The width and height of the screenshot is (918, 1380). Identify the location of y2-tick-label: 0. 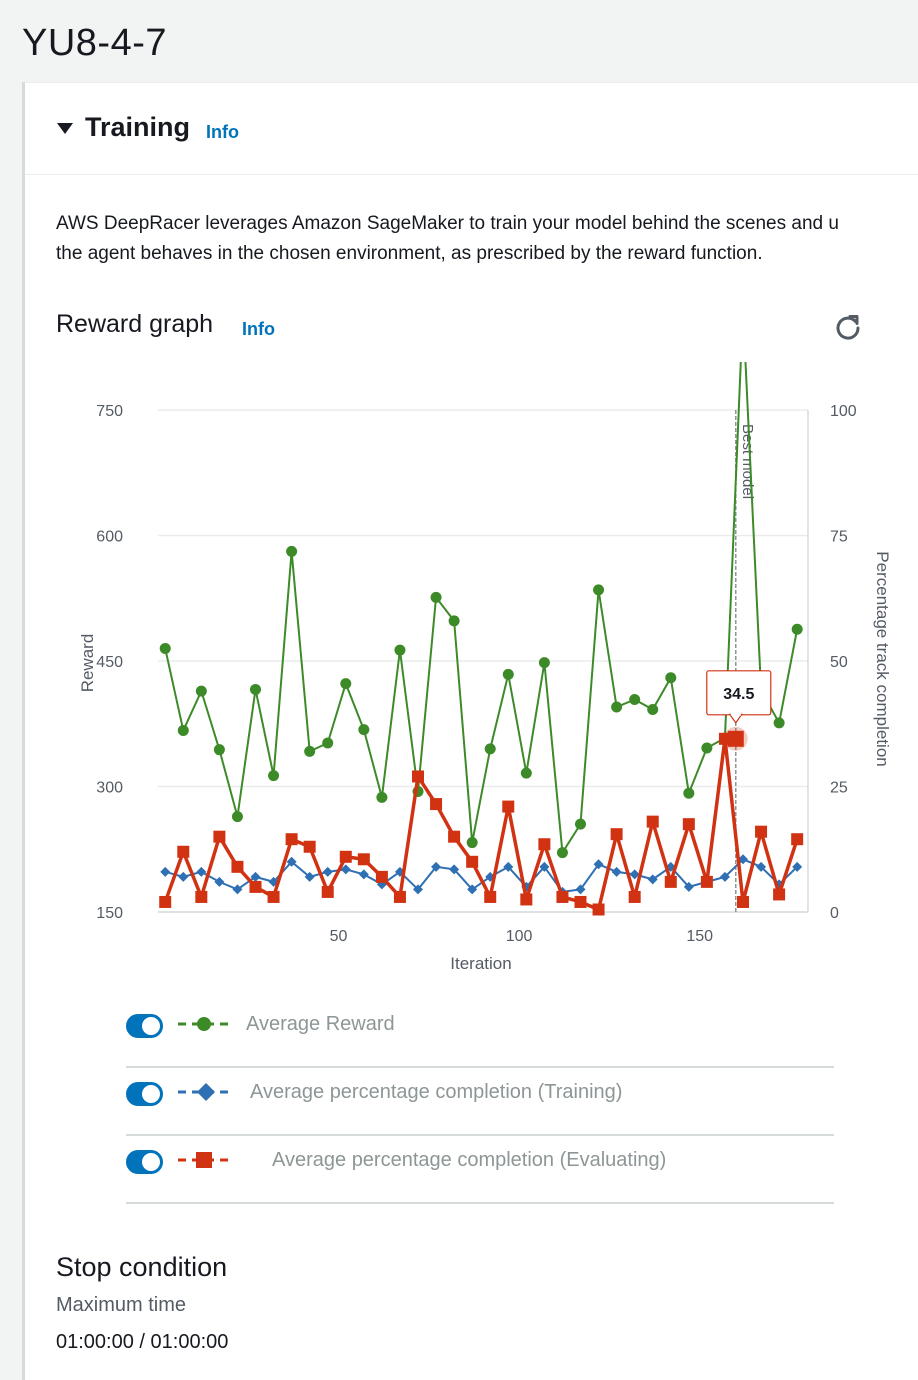
(834, 913).